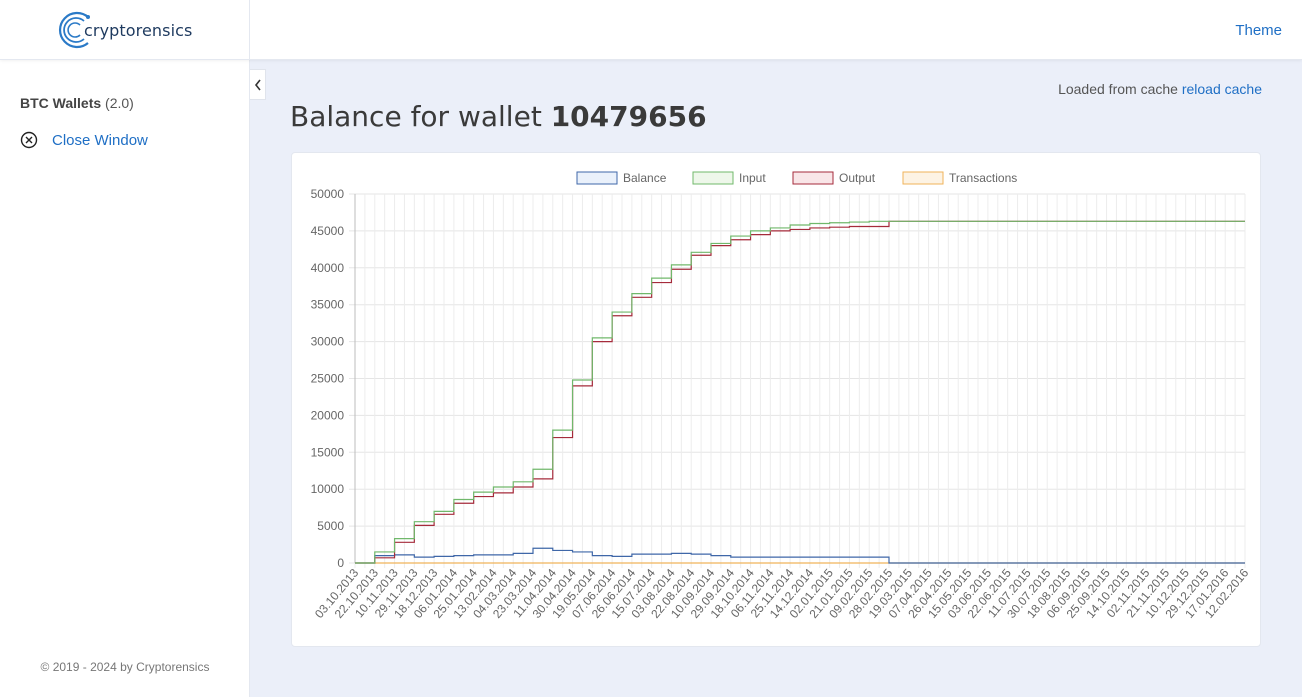  What do you see at coordinates (857, 178) in the screenshot?
I see `legend-label-output: Output` at bounding box center [857, 178].